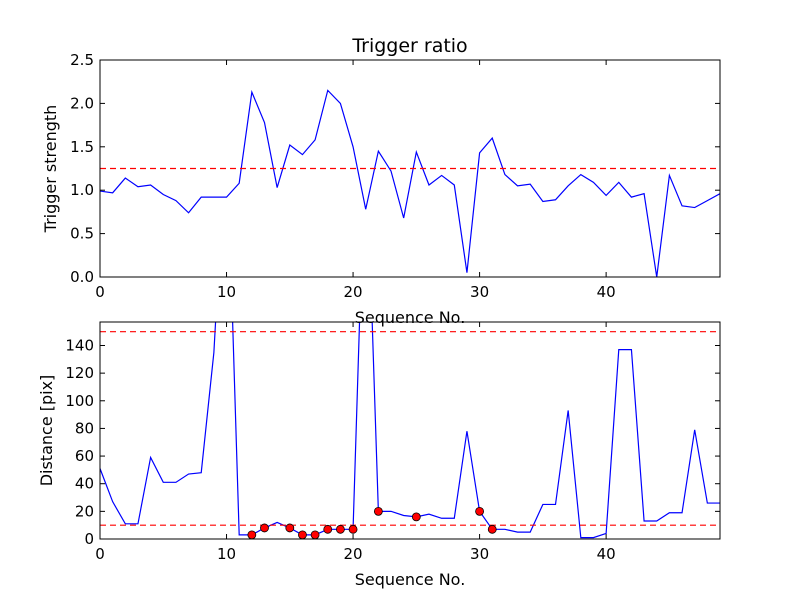 This screenshot has height=600, width=800. Describe the element at coordinates (82, 190) in the screenshot. I see `y-tick-label: 1.0` at that location.